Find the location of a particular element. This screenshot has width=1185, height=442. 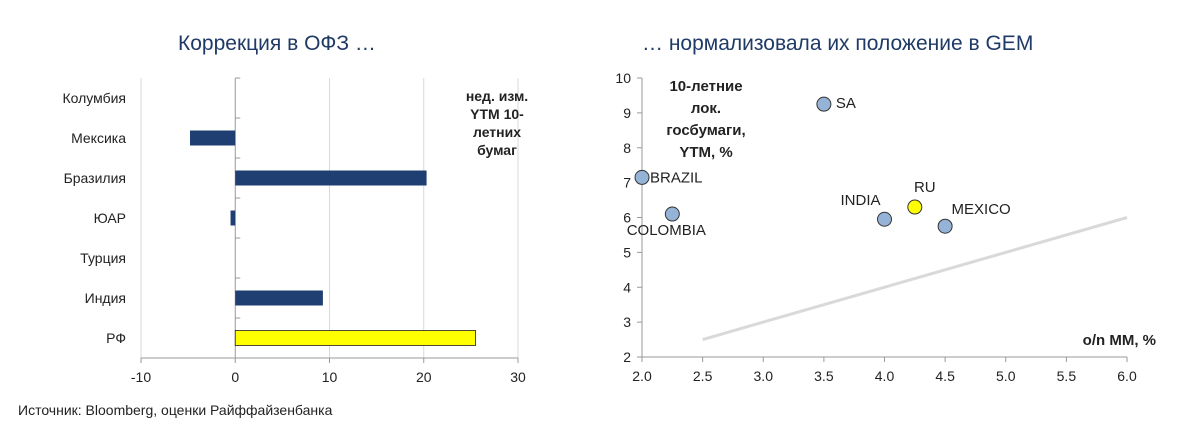

x-tick-label: 2.0 is located at coordinates (642, 376).